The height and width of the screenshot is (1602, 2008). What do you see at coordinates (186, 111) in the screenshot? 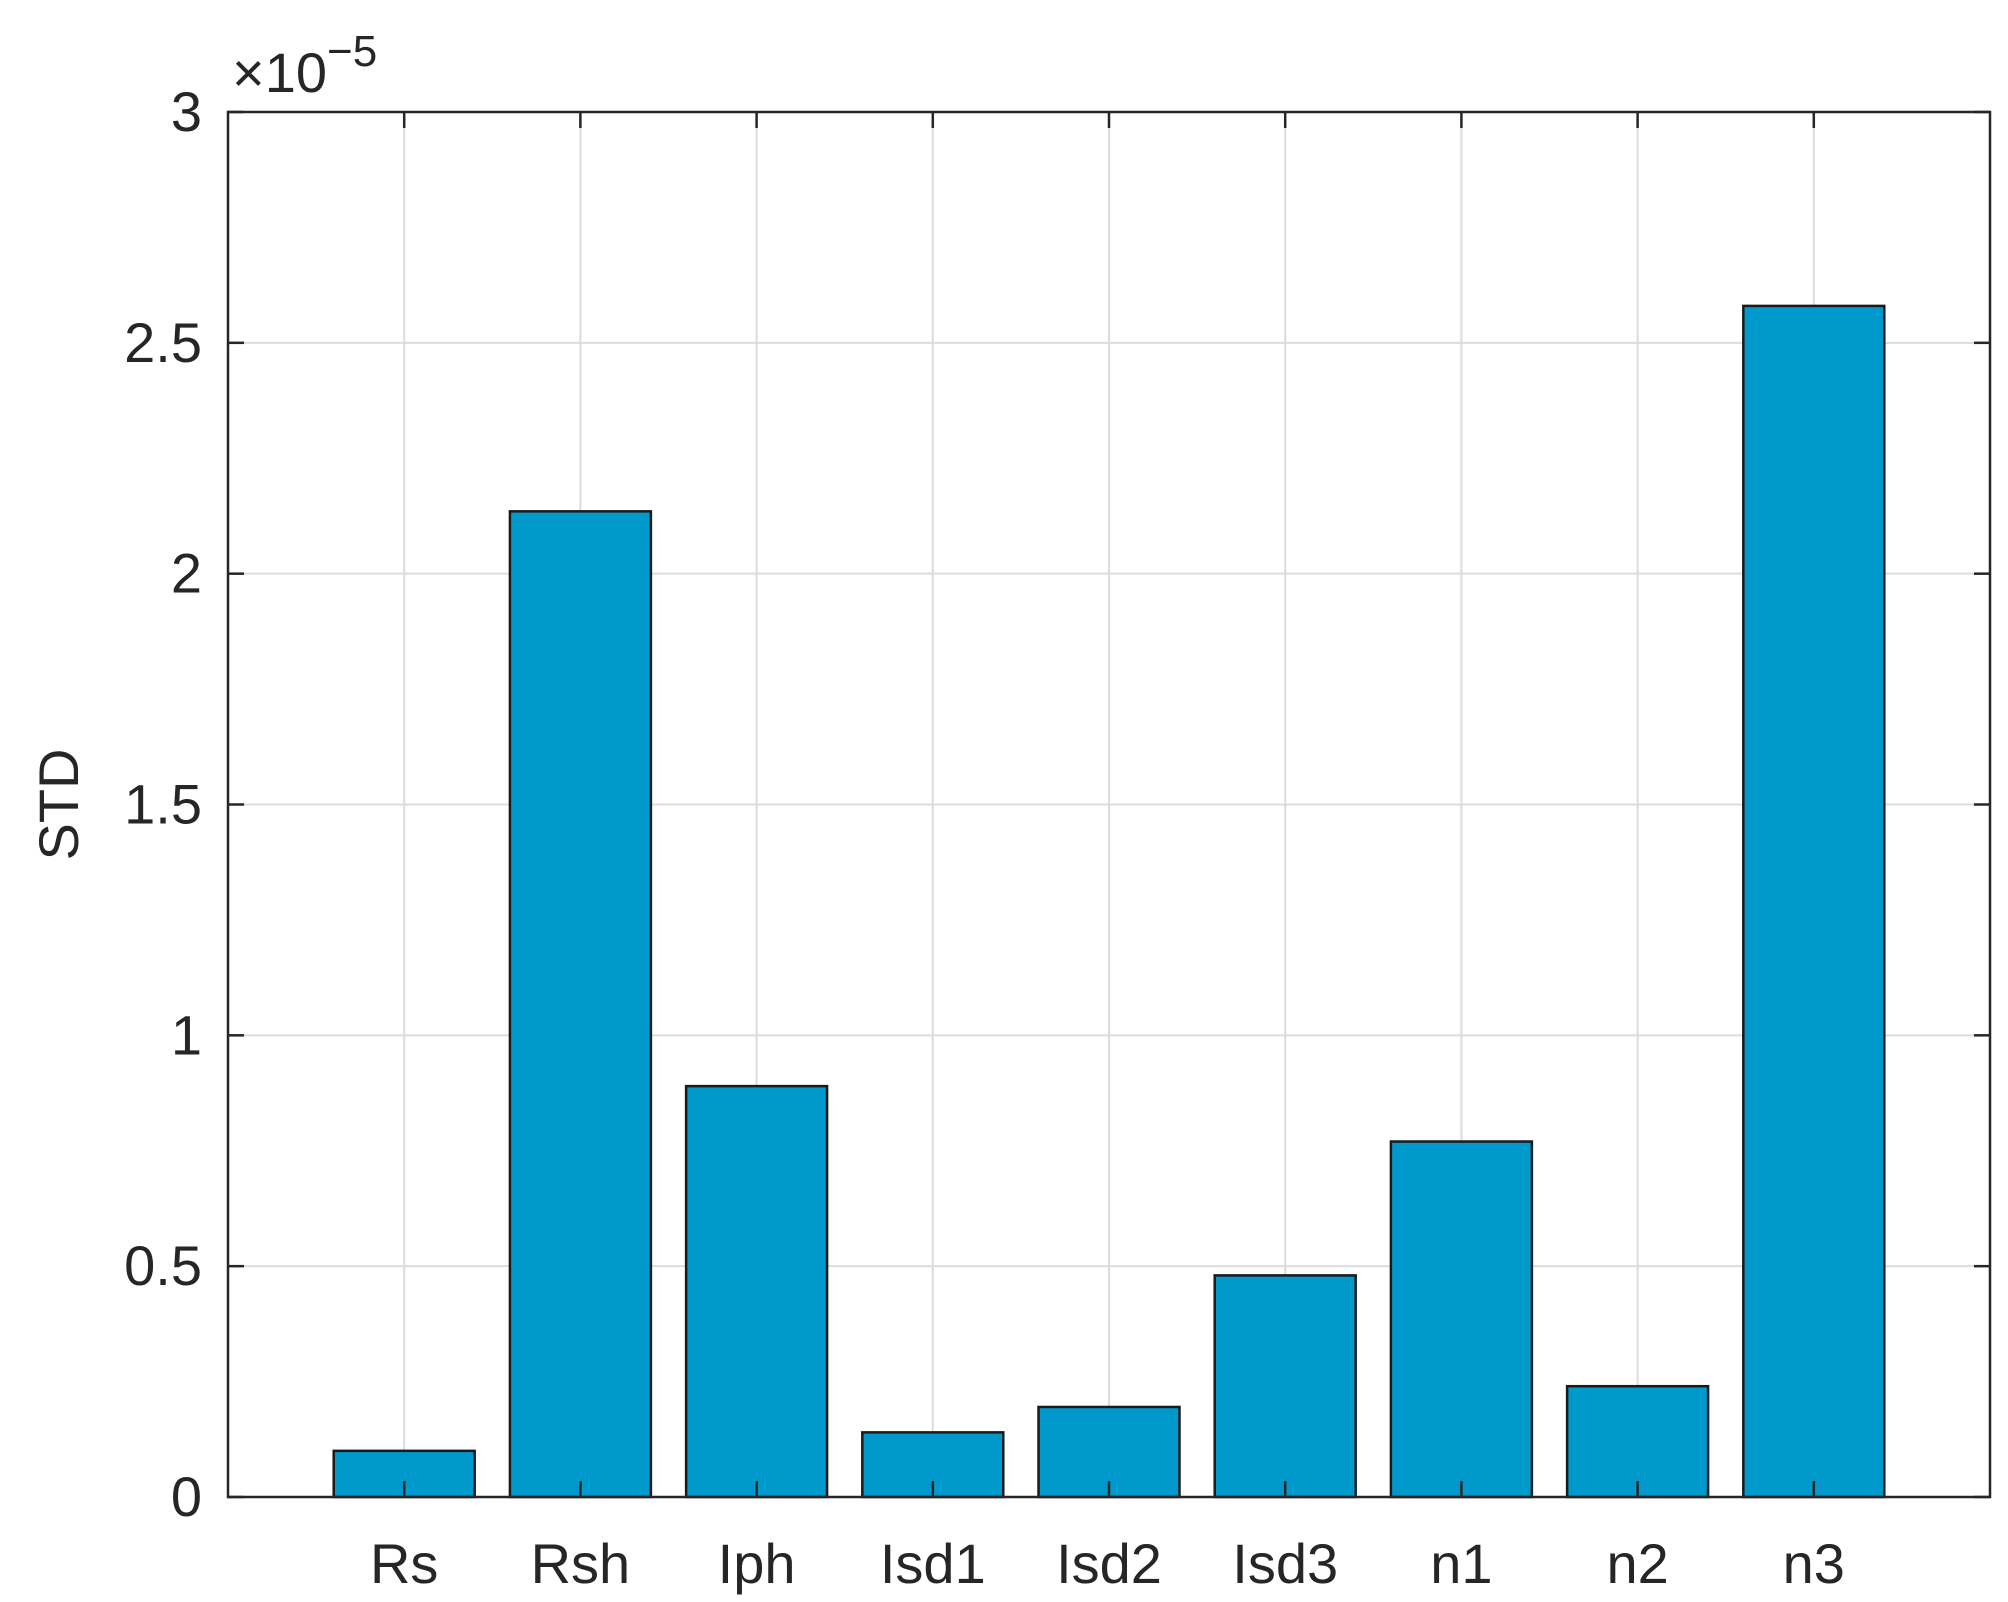
I see `y-tick-label: 3` at bounding box center [186, 111].